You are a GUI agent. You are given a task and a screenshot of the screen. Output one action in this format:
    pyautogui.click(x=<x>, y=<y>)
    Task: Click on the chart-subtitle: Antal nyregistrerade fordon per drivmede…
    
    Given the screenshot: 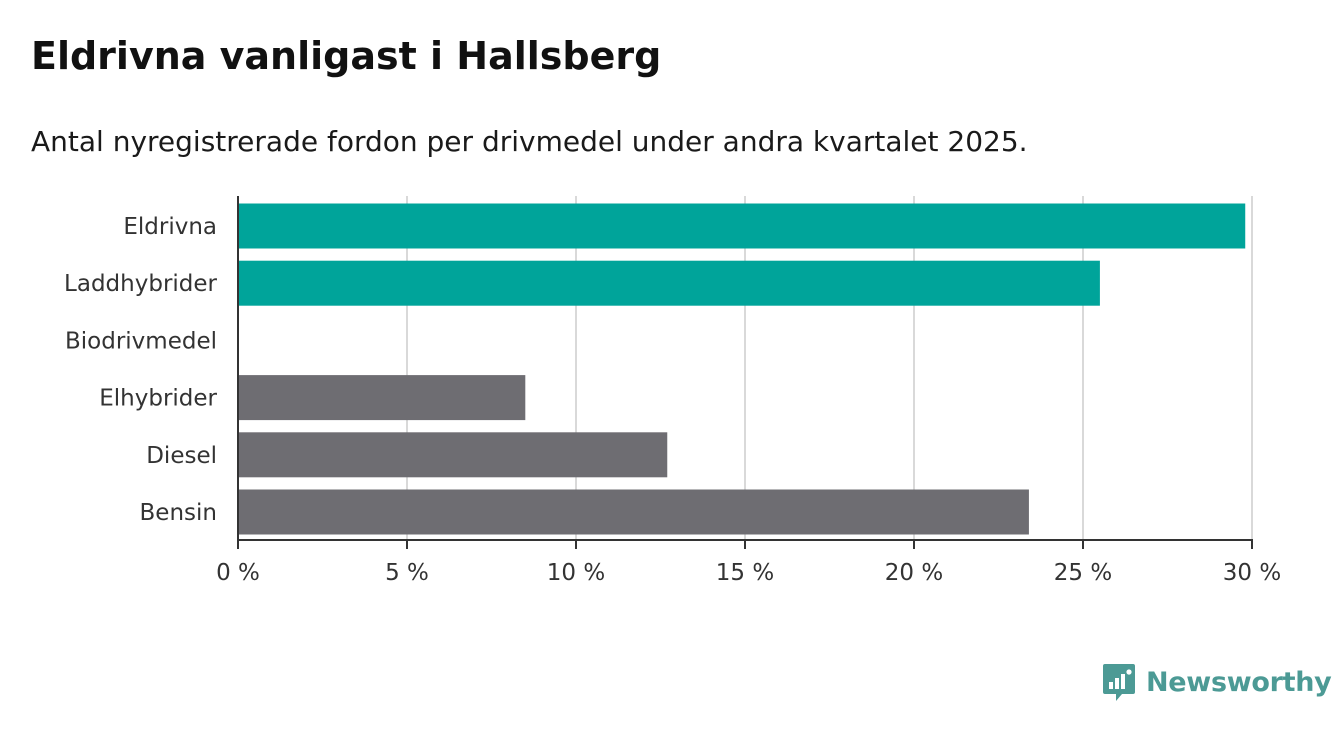 What is the action you would take?
    pyautogui.click(x=529, y=141)
    